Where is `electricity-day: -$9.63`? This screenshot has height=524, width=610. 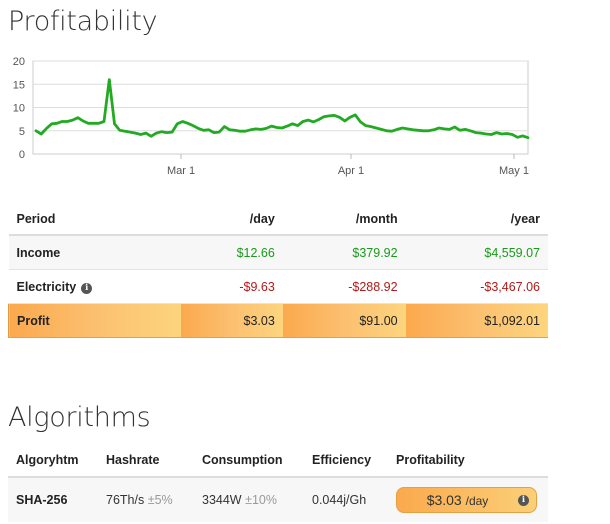
electricity-day: -$9.63 is located at coordinates (231, 286).